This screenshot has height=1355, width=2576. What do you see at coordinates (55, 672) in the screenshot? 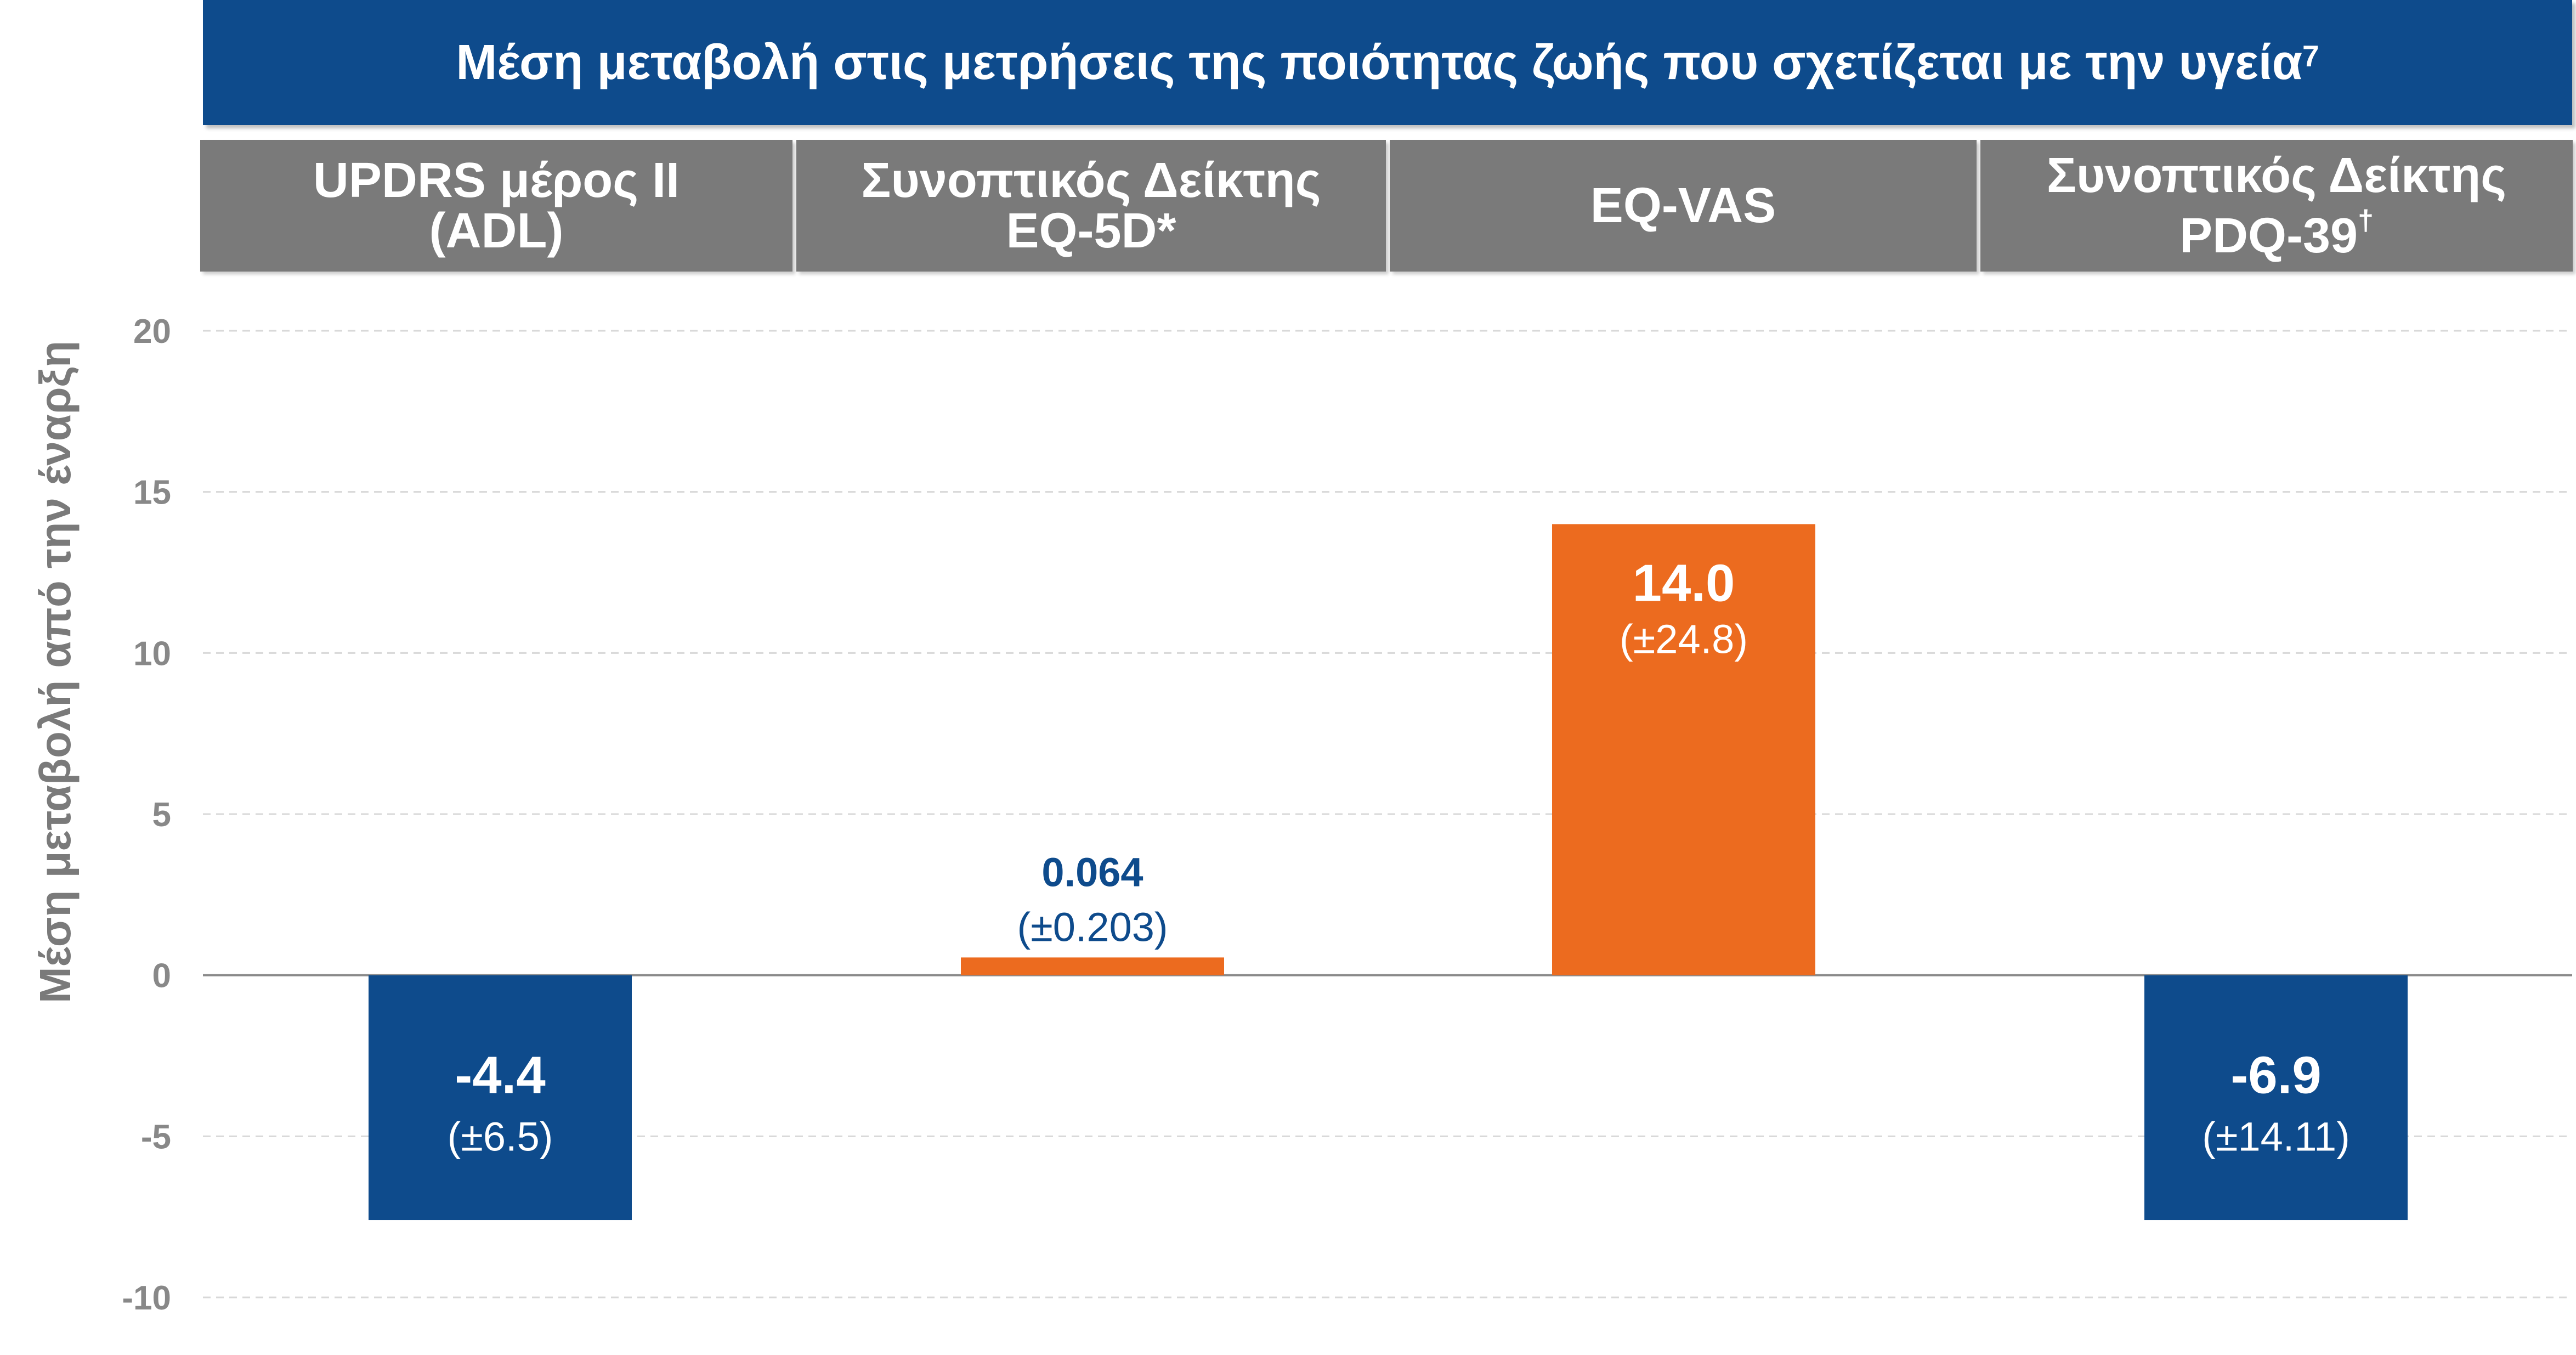
I see `y-axis-label: Μέση μεταβολή από την έναρξη` at bounding box center [55, 672].